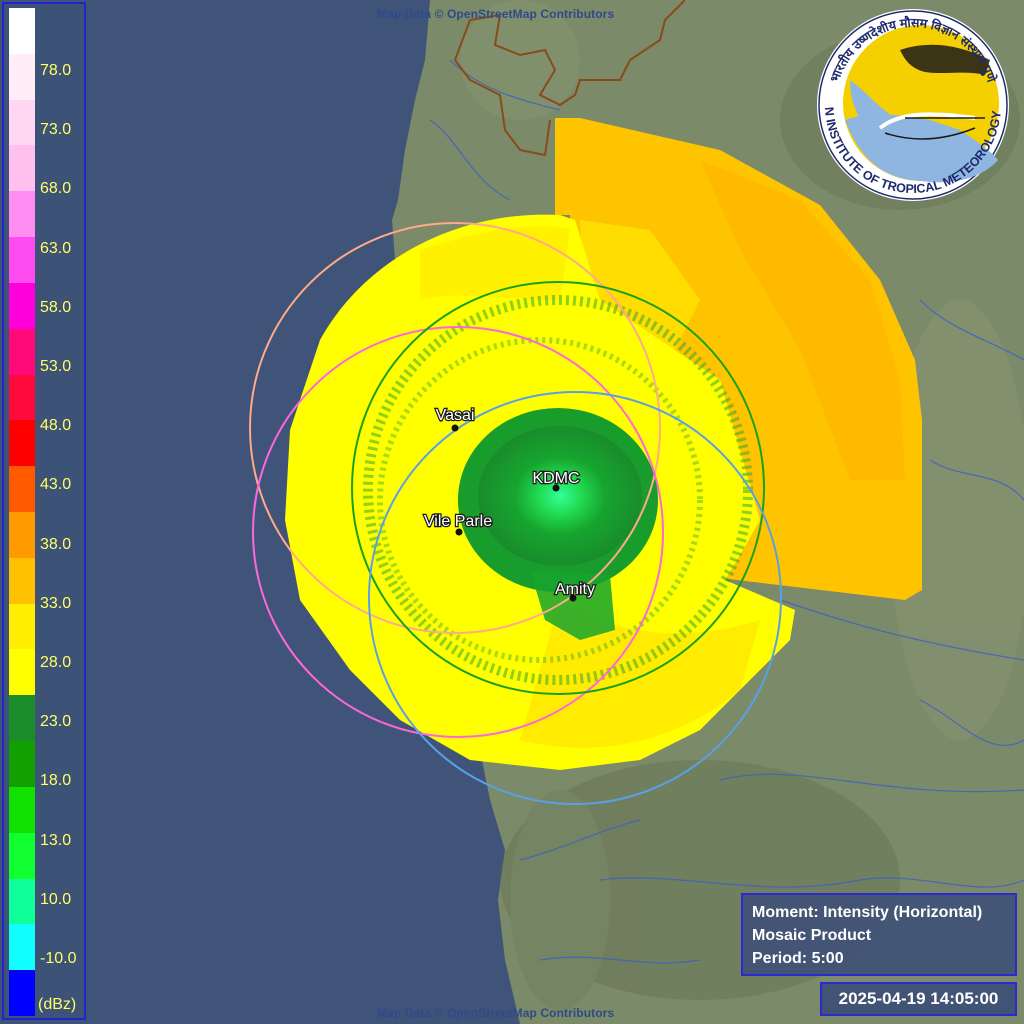 This screenshot has width=1024, height=1024. What do you see at coordinates (56, 485) in the screenshot?
I see `legend-tick-label: 43.0` at bounding box center [56, 485].